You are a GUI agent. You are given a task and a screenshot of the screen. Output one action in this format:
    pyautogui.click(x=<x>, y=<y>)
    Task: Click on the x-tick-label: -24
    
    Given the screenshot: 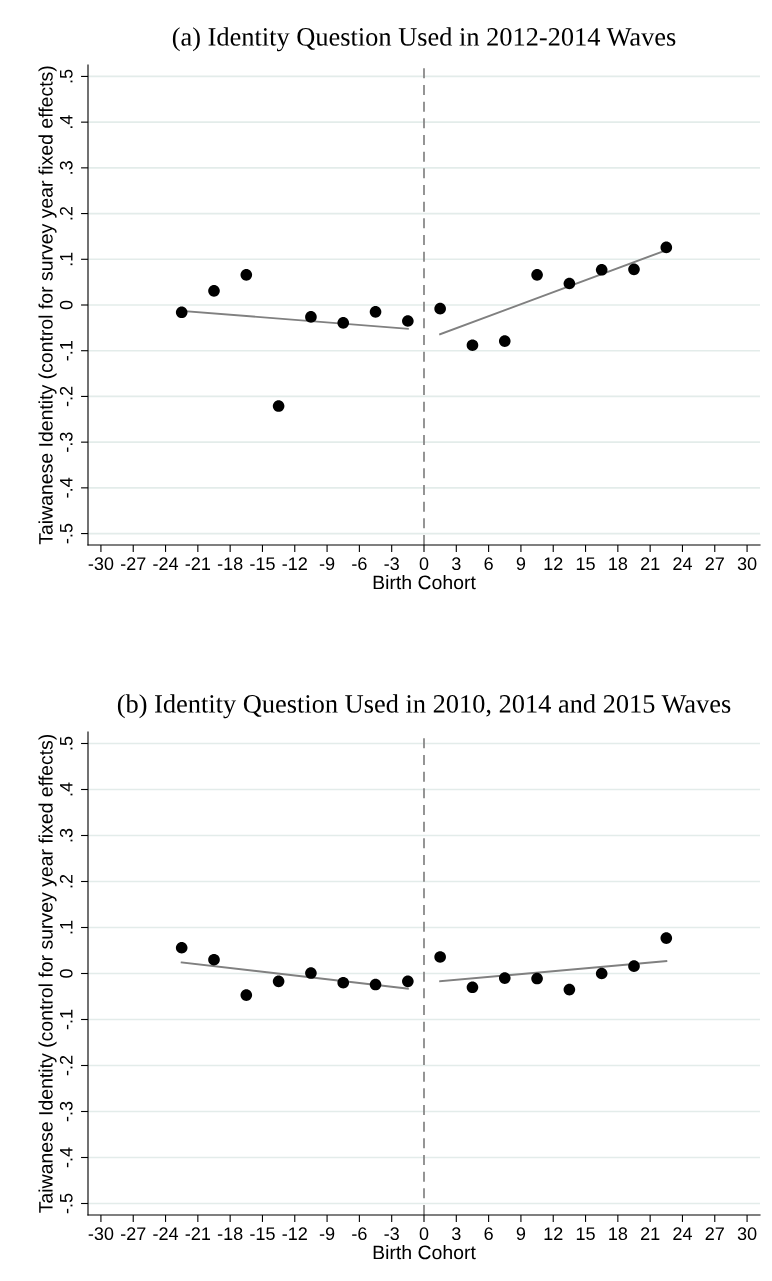 What is the action you would take?
    pyautogui.click(x=166, y=563)
    